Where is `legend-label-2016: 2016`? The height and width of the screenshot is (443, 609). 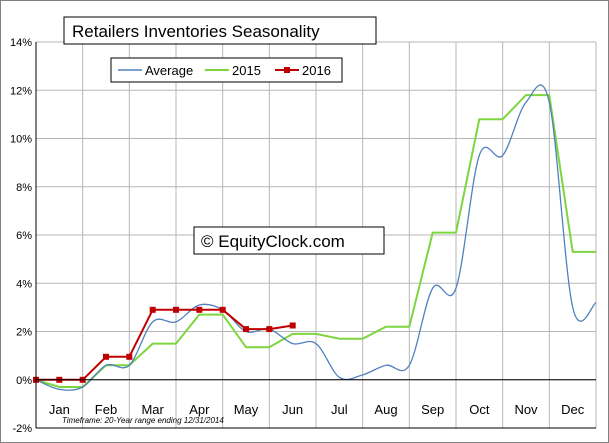 legend-label-2016: 2016 is located at coordinates (316, 70).